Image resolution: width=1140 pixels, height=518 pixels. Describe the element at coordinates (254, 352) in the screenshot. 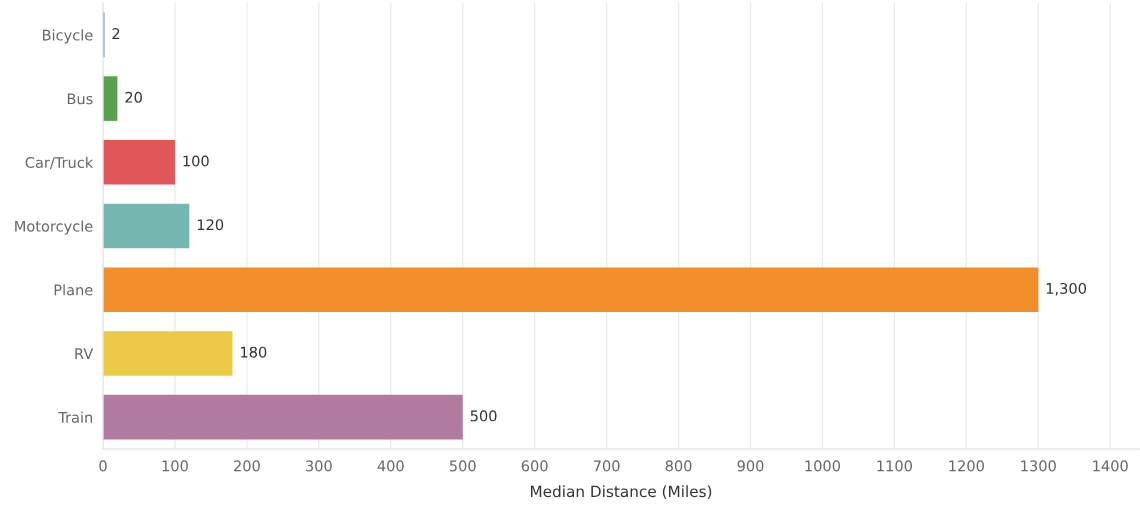

I see `data-label: 180` at that location.